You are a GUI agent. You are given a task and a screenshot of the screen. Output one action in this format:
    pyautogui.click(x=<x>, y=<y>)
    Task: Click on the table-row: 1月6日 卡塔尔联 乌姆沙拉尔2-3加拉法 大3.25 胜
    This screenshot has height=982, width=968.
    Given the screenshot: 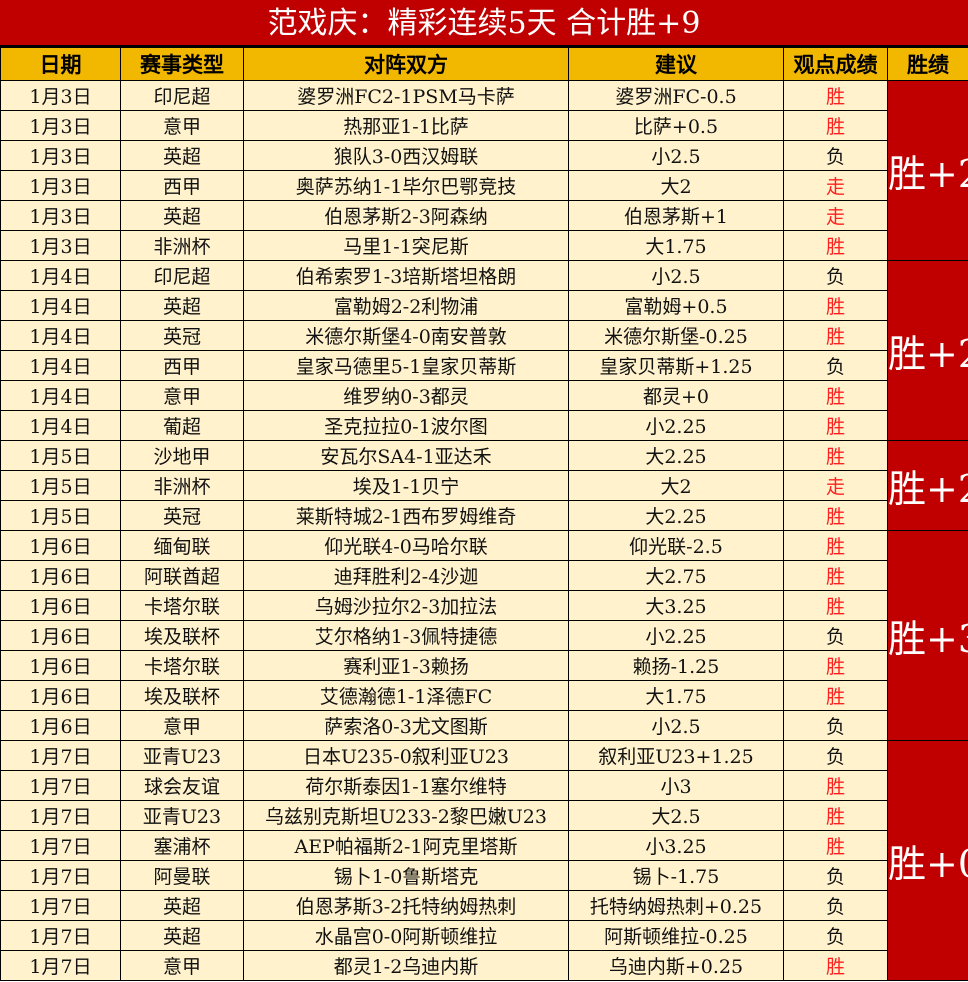 What is the action you would take?
    pyautogui.click(x=484, y=605)
    